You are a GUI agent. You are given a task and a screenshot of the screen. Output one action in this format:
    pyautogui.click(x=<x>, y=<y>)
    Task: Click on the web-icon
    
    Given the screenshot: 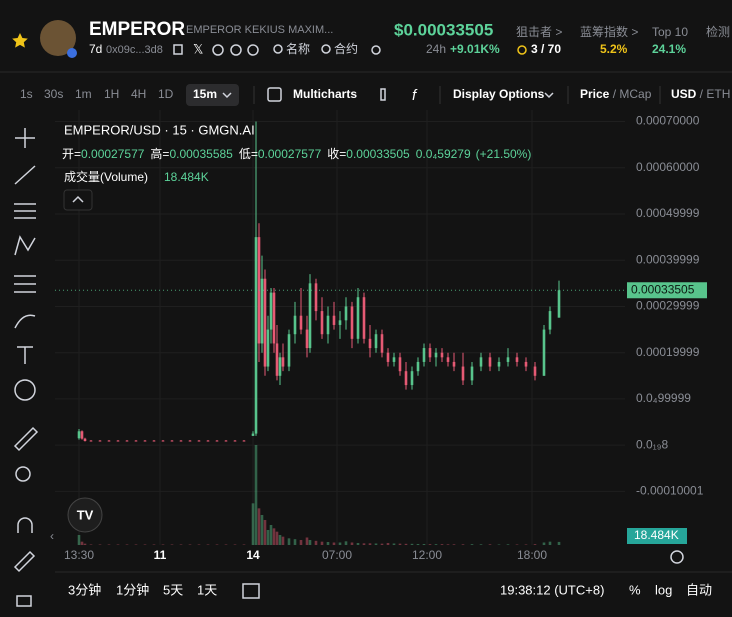 What is the action you would take?
    pyautogui.click(x=236, y=50)
    